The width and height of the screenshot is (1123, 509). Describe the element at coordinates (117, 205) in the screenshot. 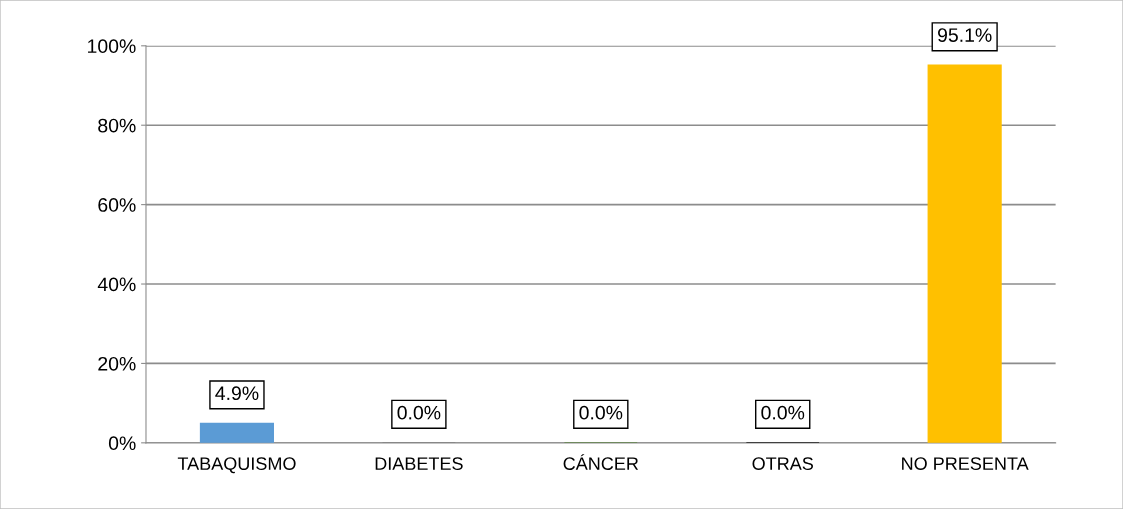

I see `y-tick-label: 60%` at that location.